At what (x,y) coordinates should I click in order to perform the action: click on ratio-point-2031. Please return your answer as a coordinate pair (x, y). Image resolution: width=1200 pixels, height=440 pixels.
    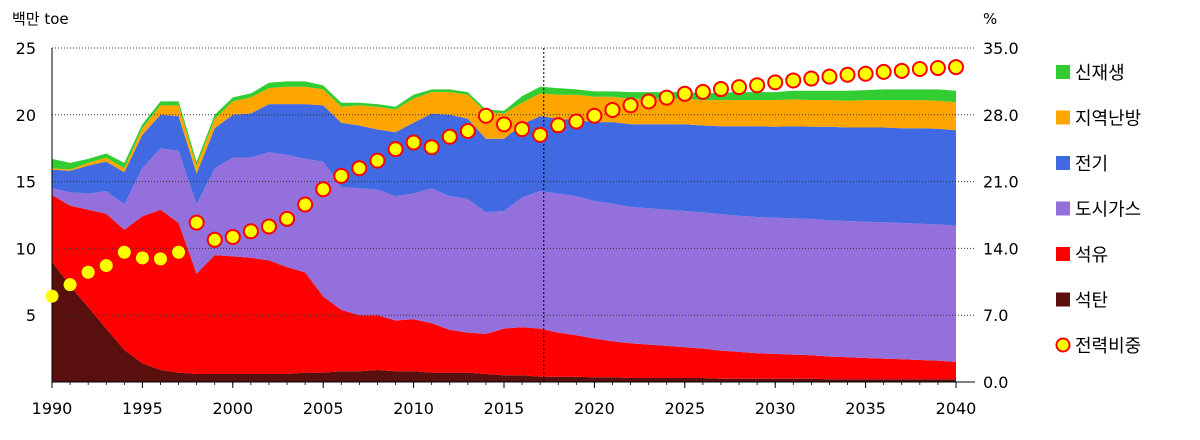
    Looking at the image, I should click on (793, 80).